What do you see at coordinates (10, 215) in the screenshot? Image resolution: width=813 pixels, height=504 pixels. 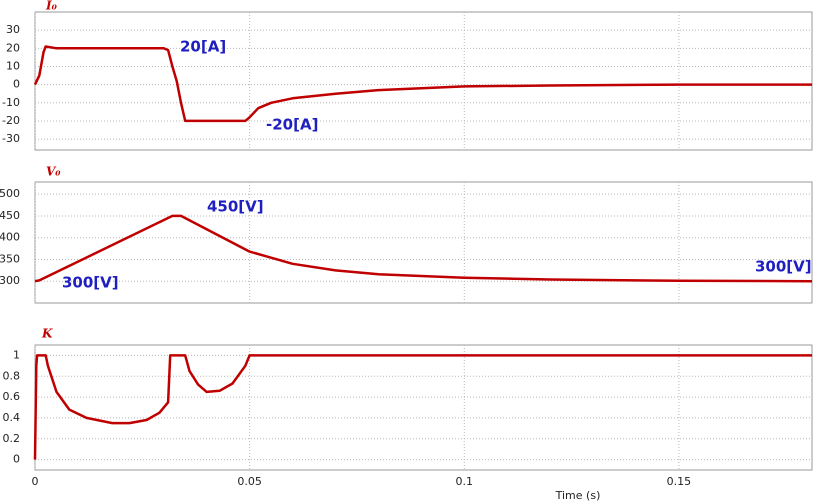 I see `y-tick-label: 450` at bounding box center [10, 215].